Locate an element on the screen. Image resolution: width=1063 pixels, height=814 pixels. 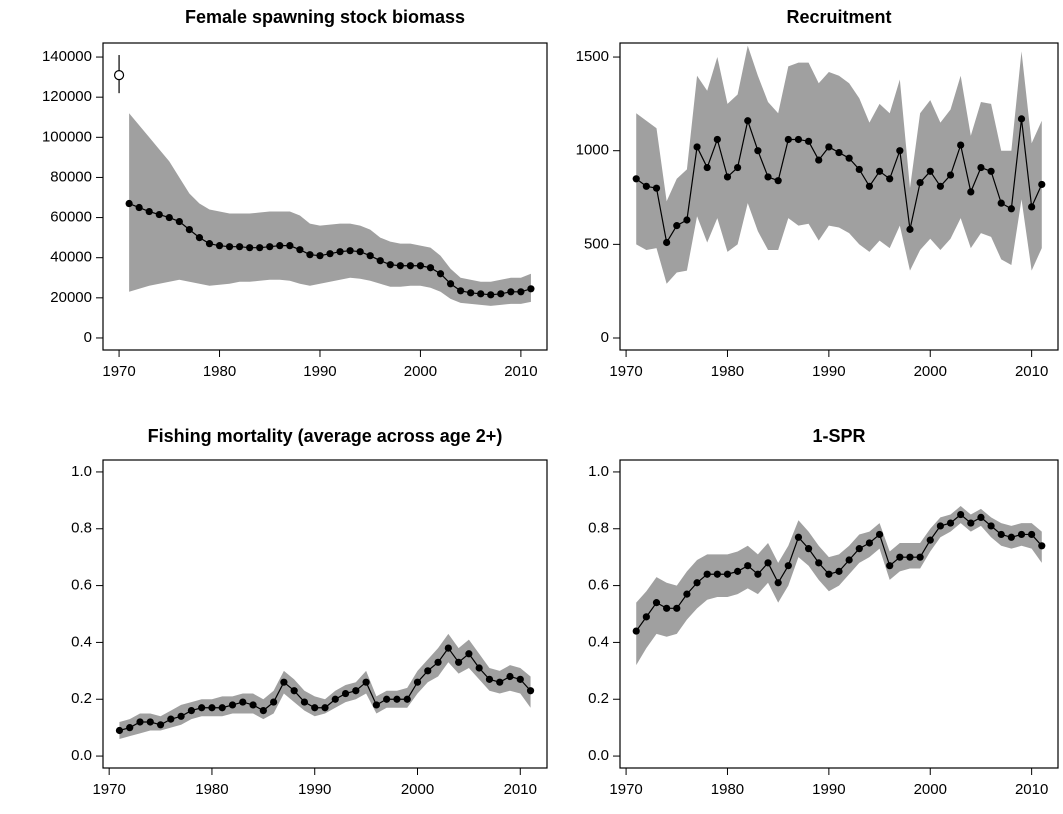
y-tick-label: 0.6 is located at coordinates (598, 585).